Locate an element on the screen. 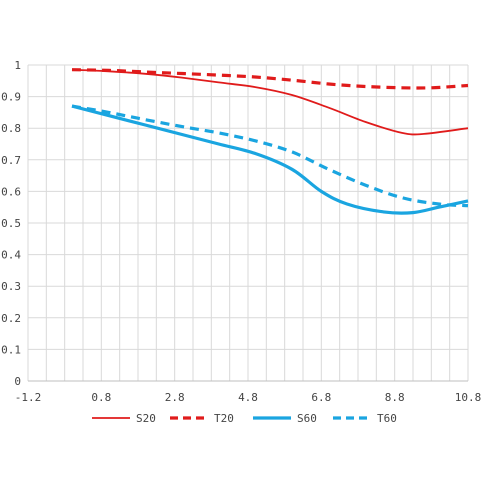  x-tick-label: -1.2 is located at coordinates (28, 397).